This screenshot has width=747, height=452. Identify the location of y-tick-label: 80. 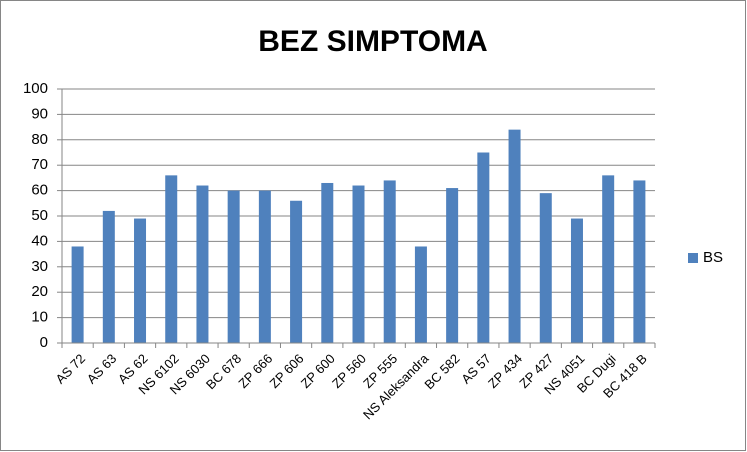
(39, 139).